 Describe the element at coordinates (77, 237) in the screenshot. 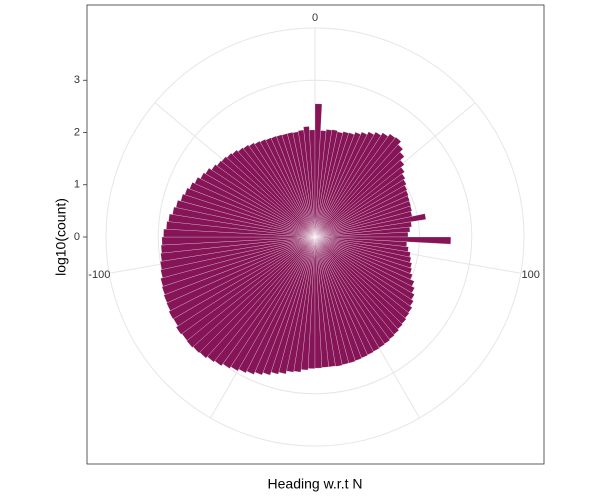

I see `y-tick-label: 0` at that location.